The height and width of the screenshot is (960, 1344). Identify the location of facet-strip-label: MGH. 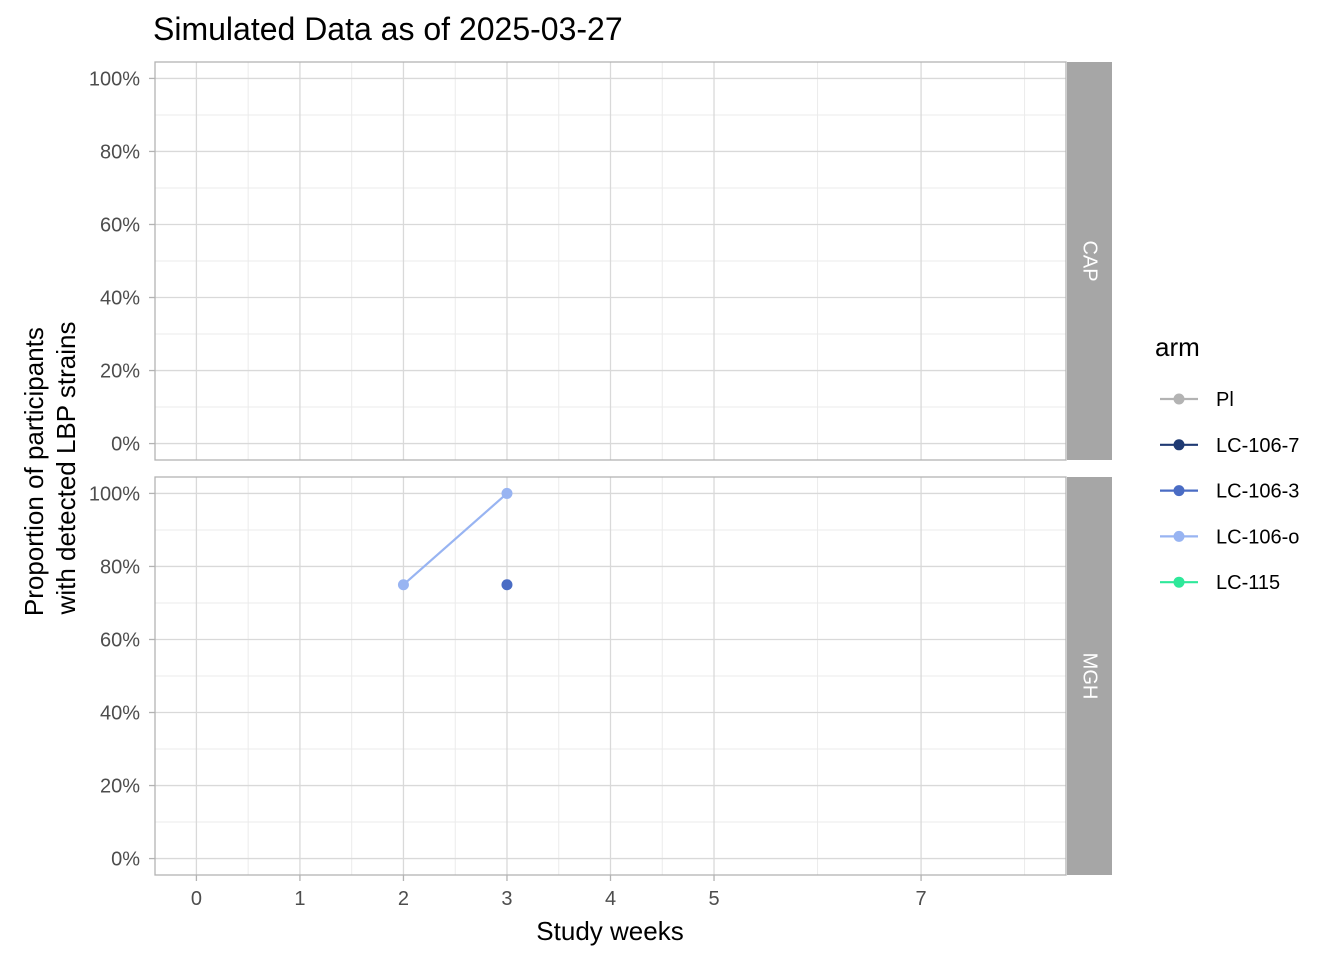
(1090, 676).